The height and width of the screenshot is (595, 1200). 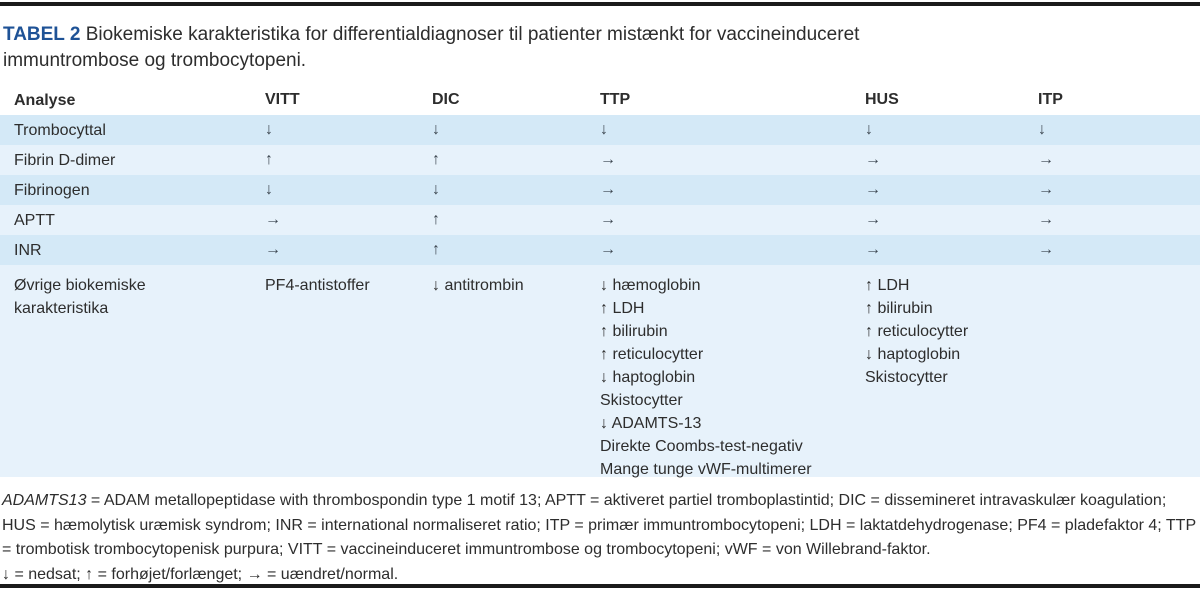 What do you see at coordinates (478, 285) in the screenshot?
I see `cell-dic: ↓ antitrombin` at bounding box center [478, 285].